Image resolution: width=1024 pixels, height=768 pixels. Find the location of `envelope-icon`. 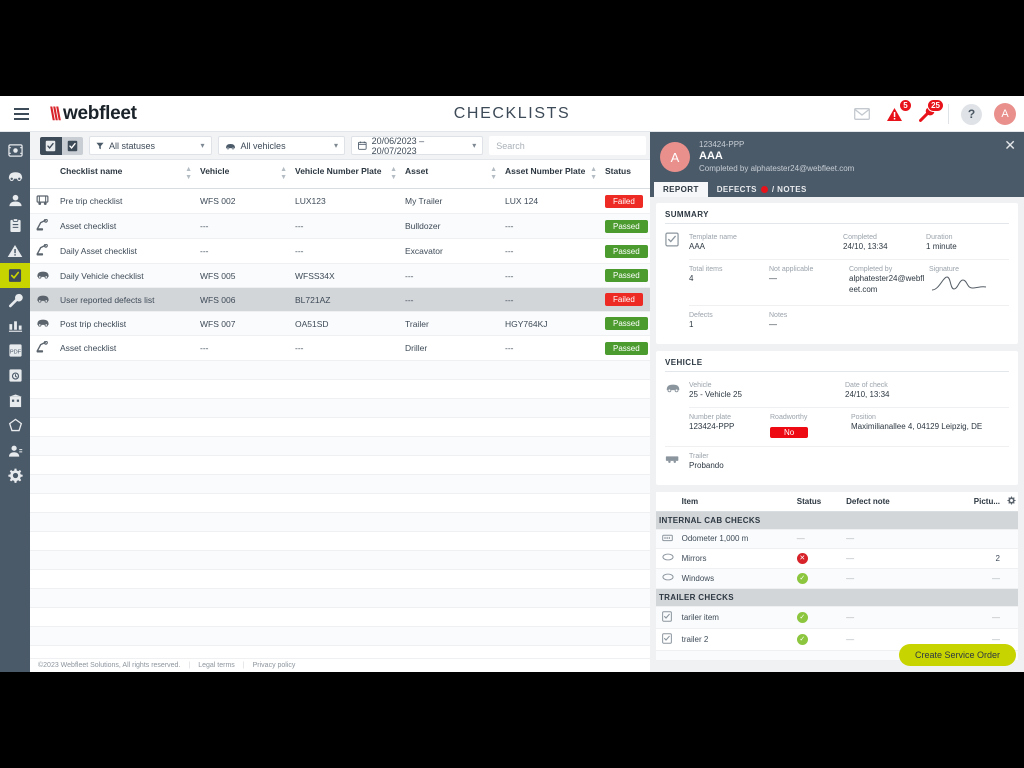

envelope-icon is located at coordinates (862, 114).